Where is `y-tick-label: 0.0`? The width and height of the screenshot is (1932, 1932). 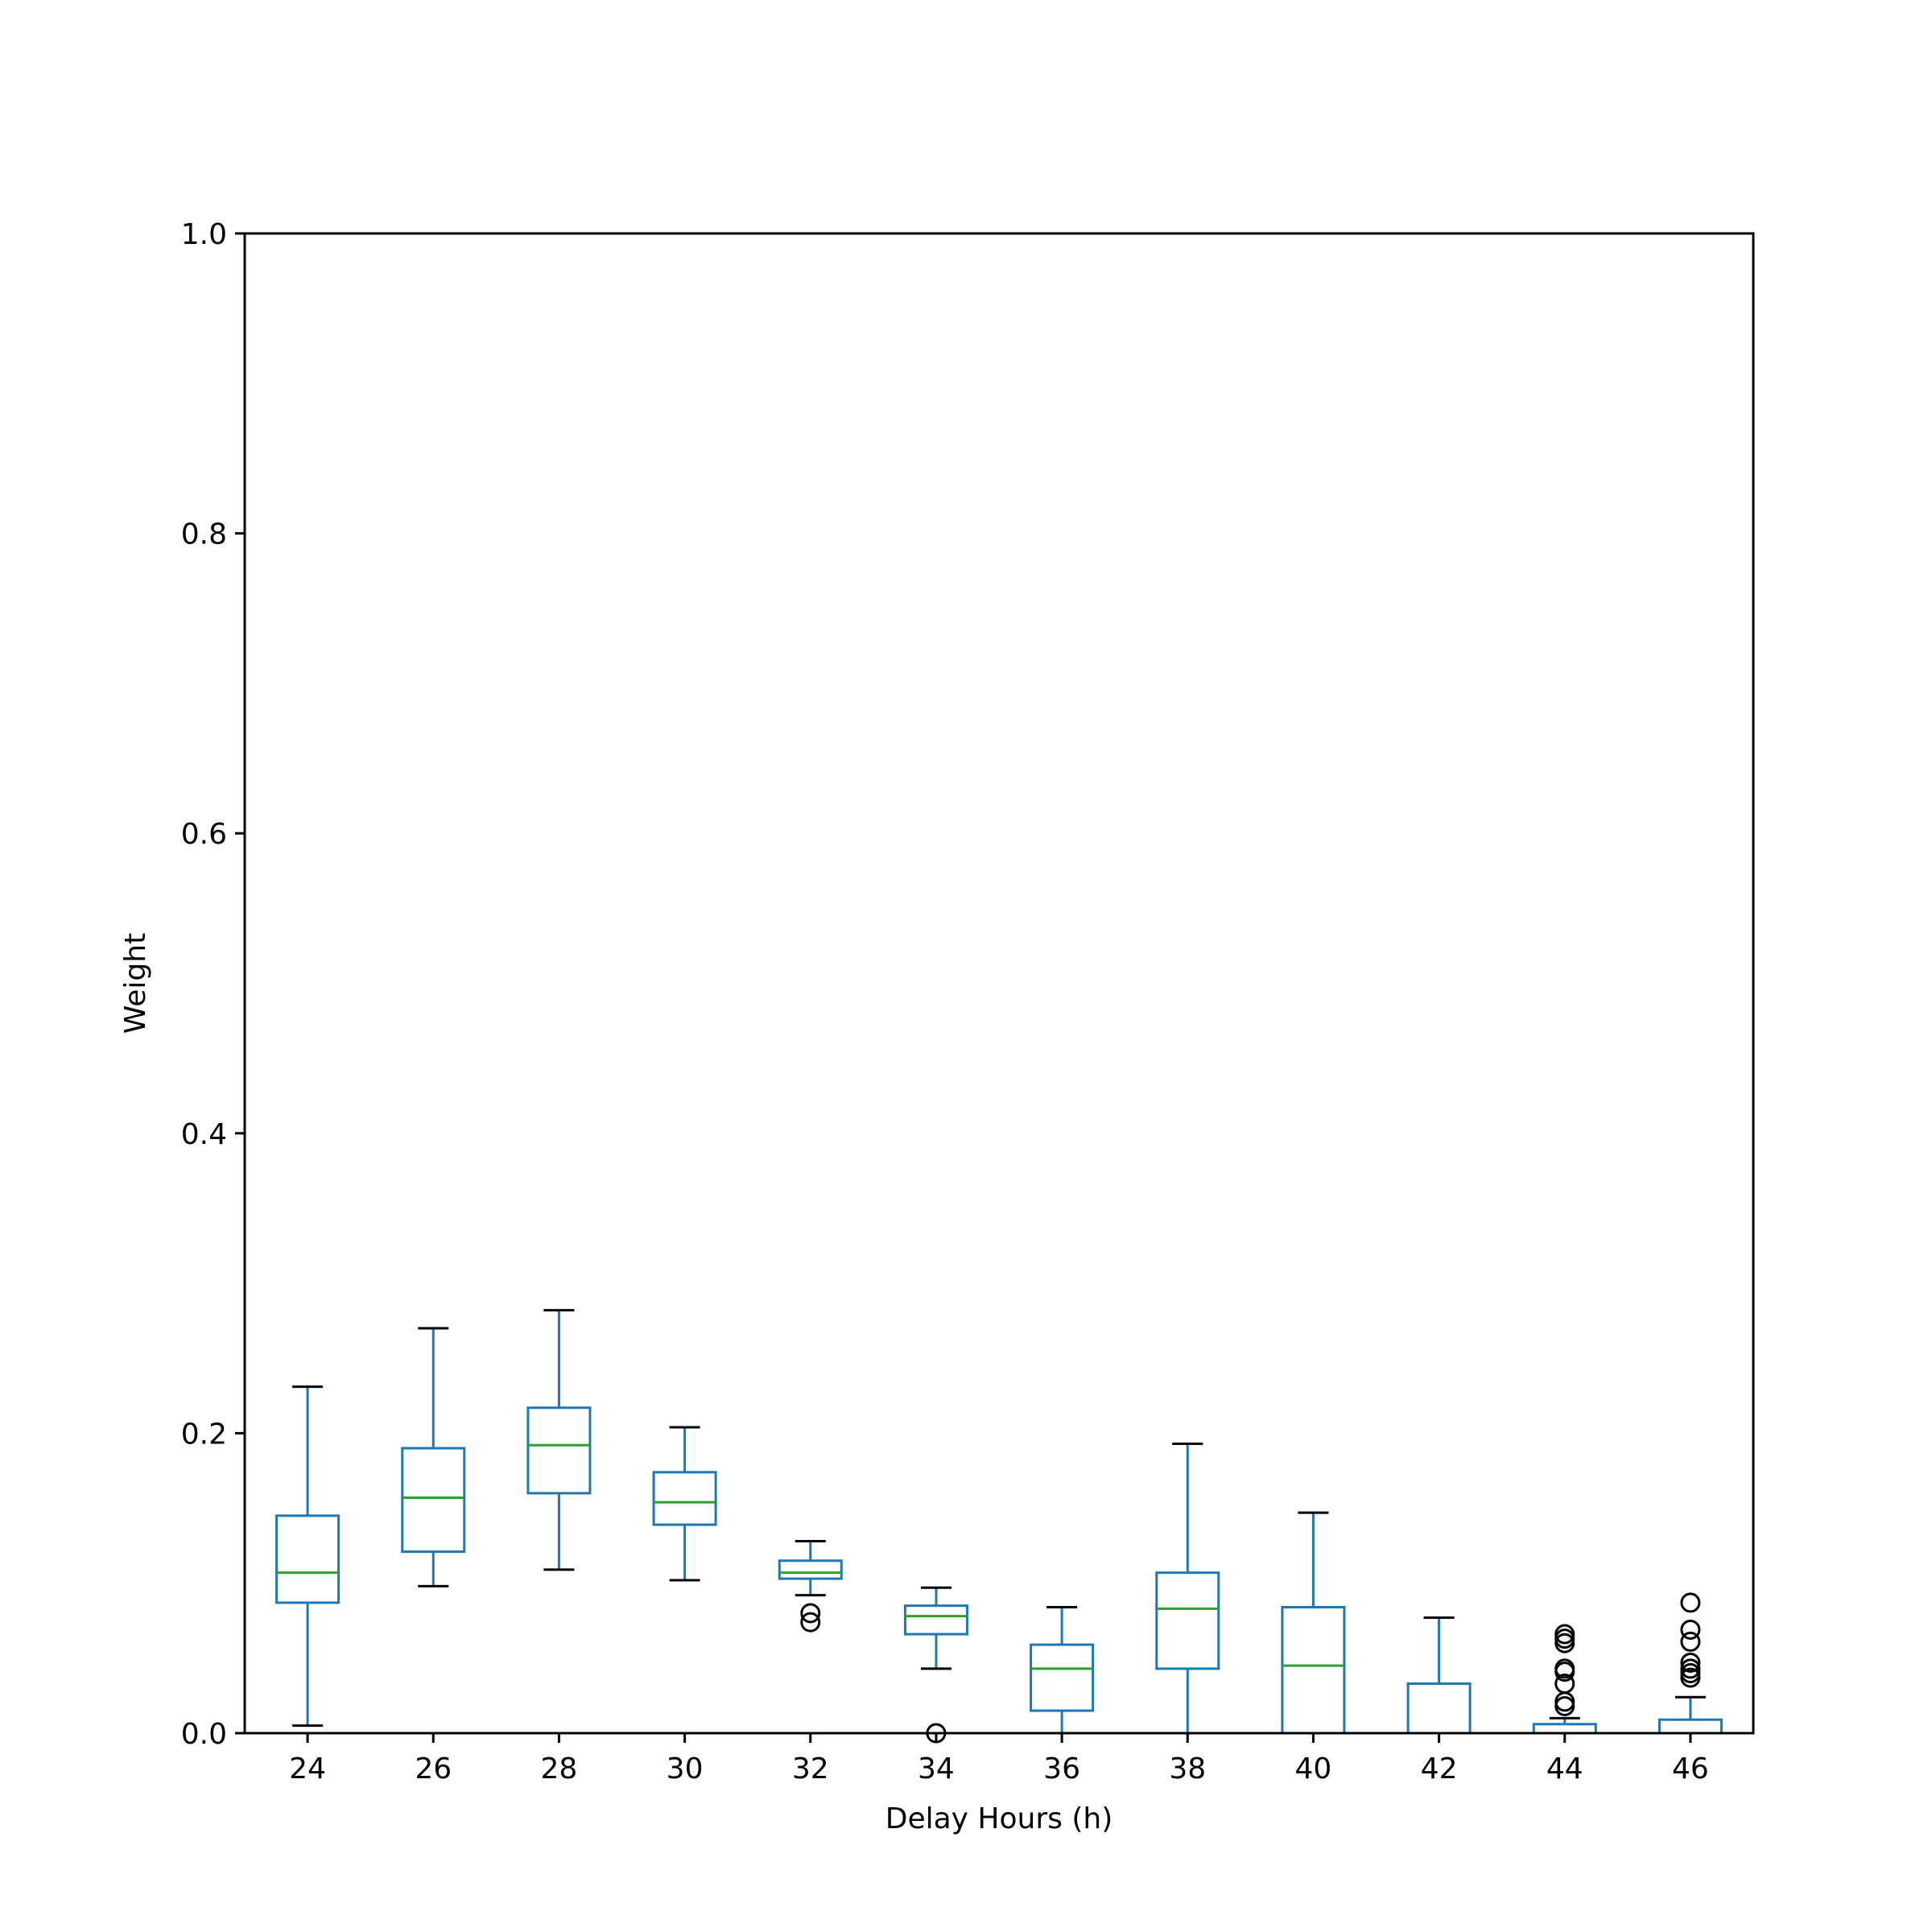 y-tick-label: 0.0 is located at coordinates (204, 1734).